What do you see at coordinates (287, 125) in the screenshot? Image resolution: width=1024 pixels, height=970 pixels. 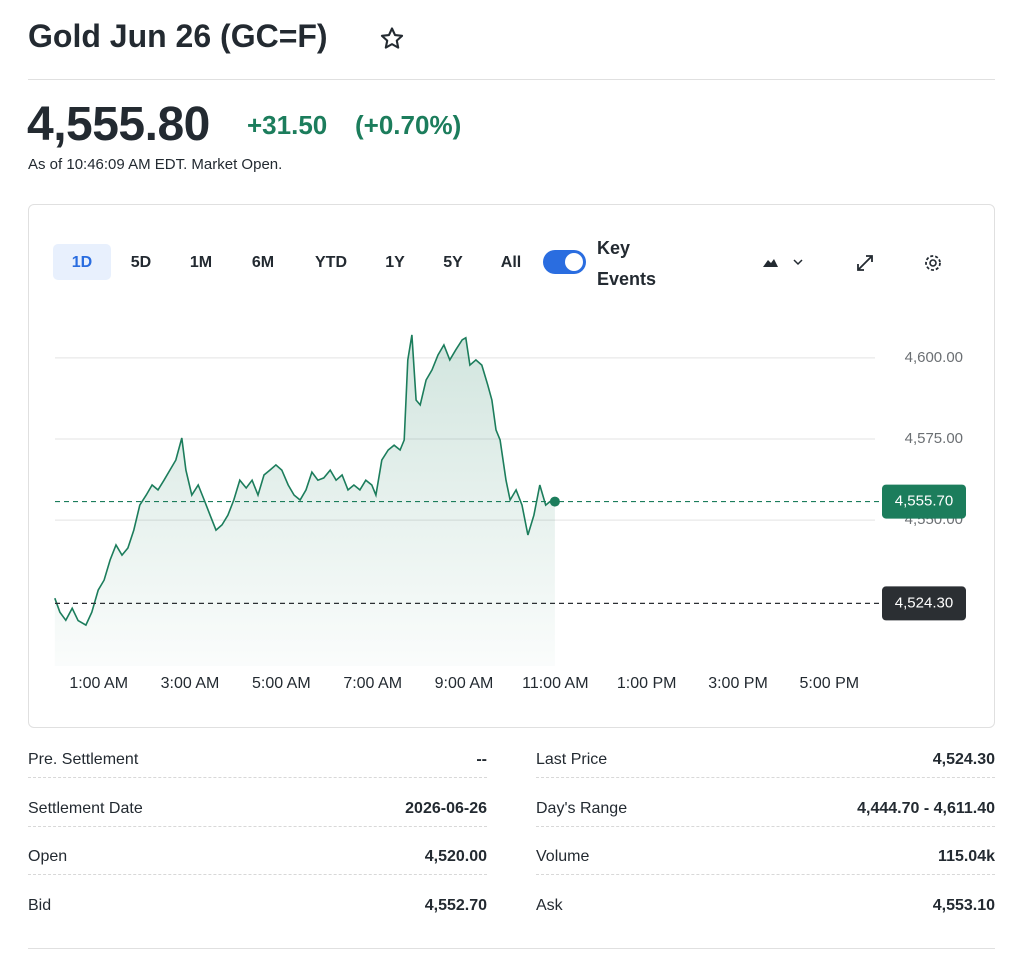 I see `price-change: +31.50` at bounding box center [287, 125].